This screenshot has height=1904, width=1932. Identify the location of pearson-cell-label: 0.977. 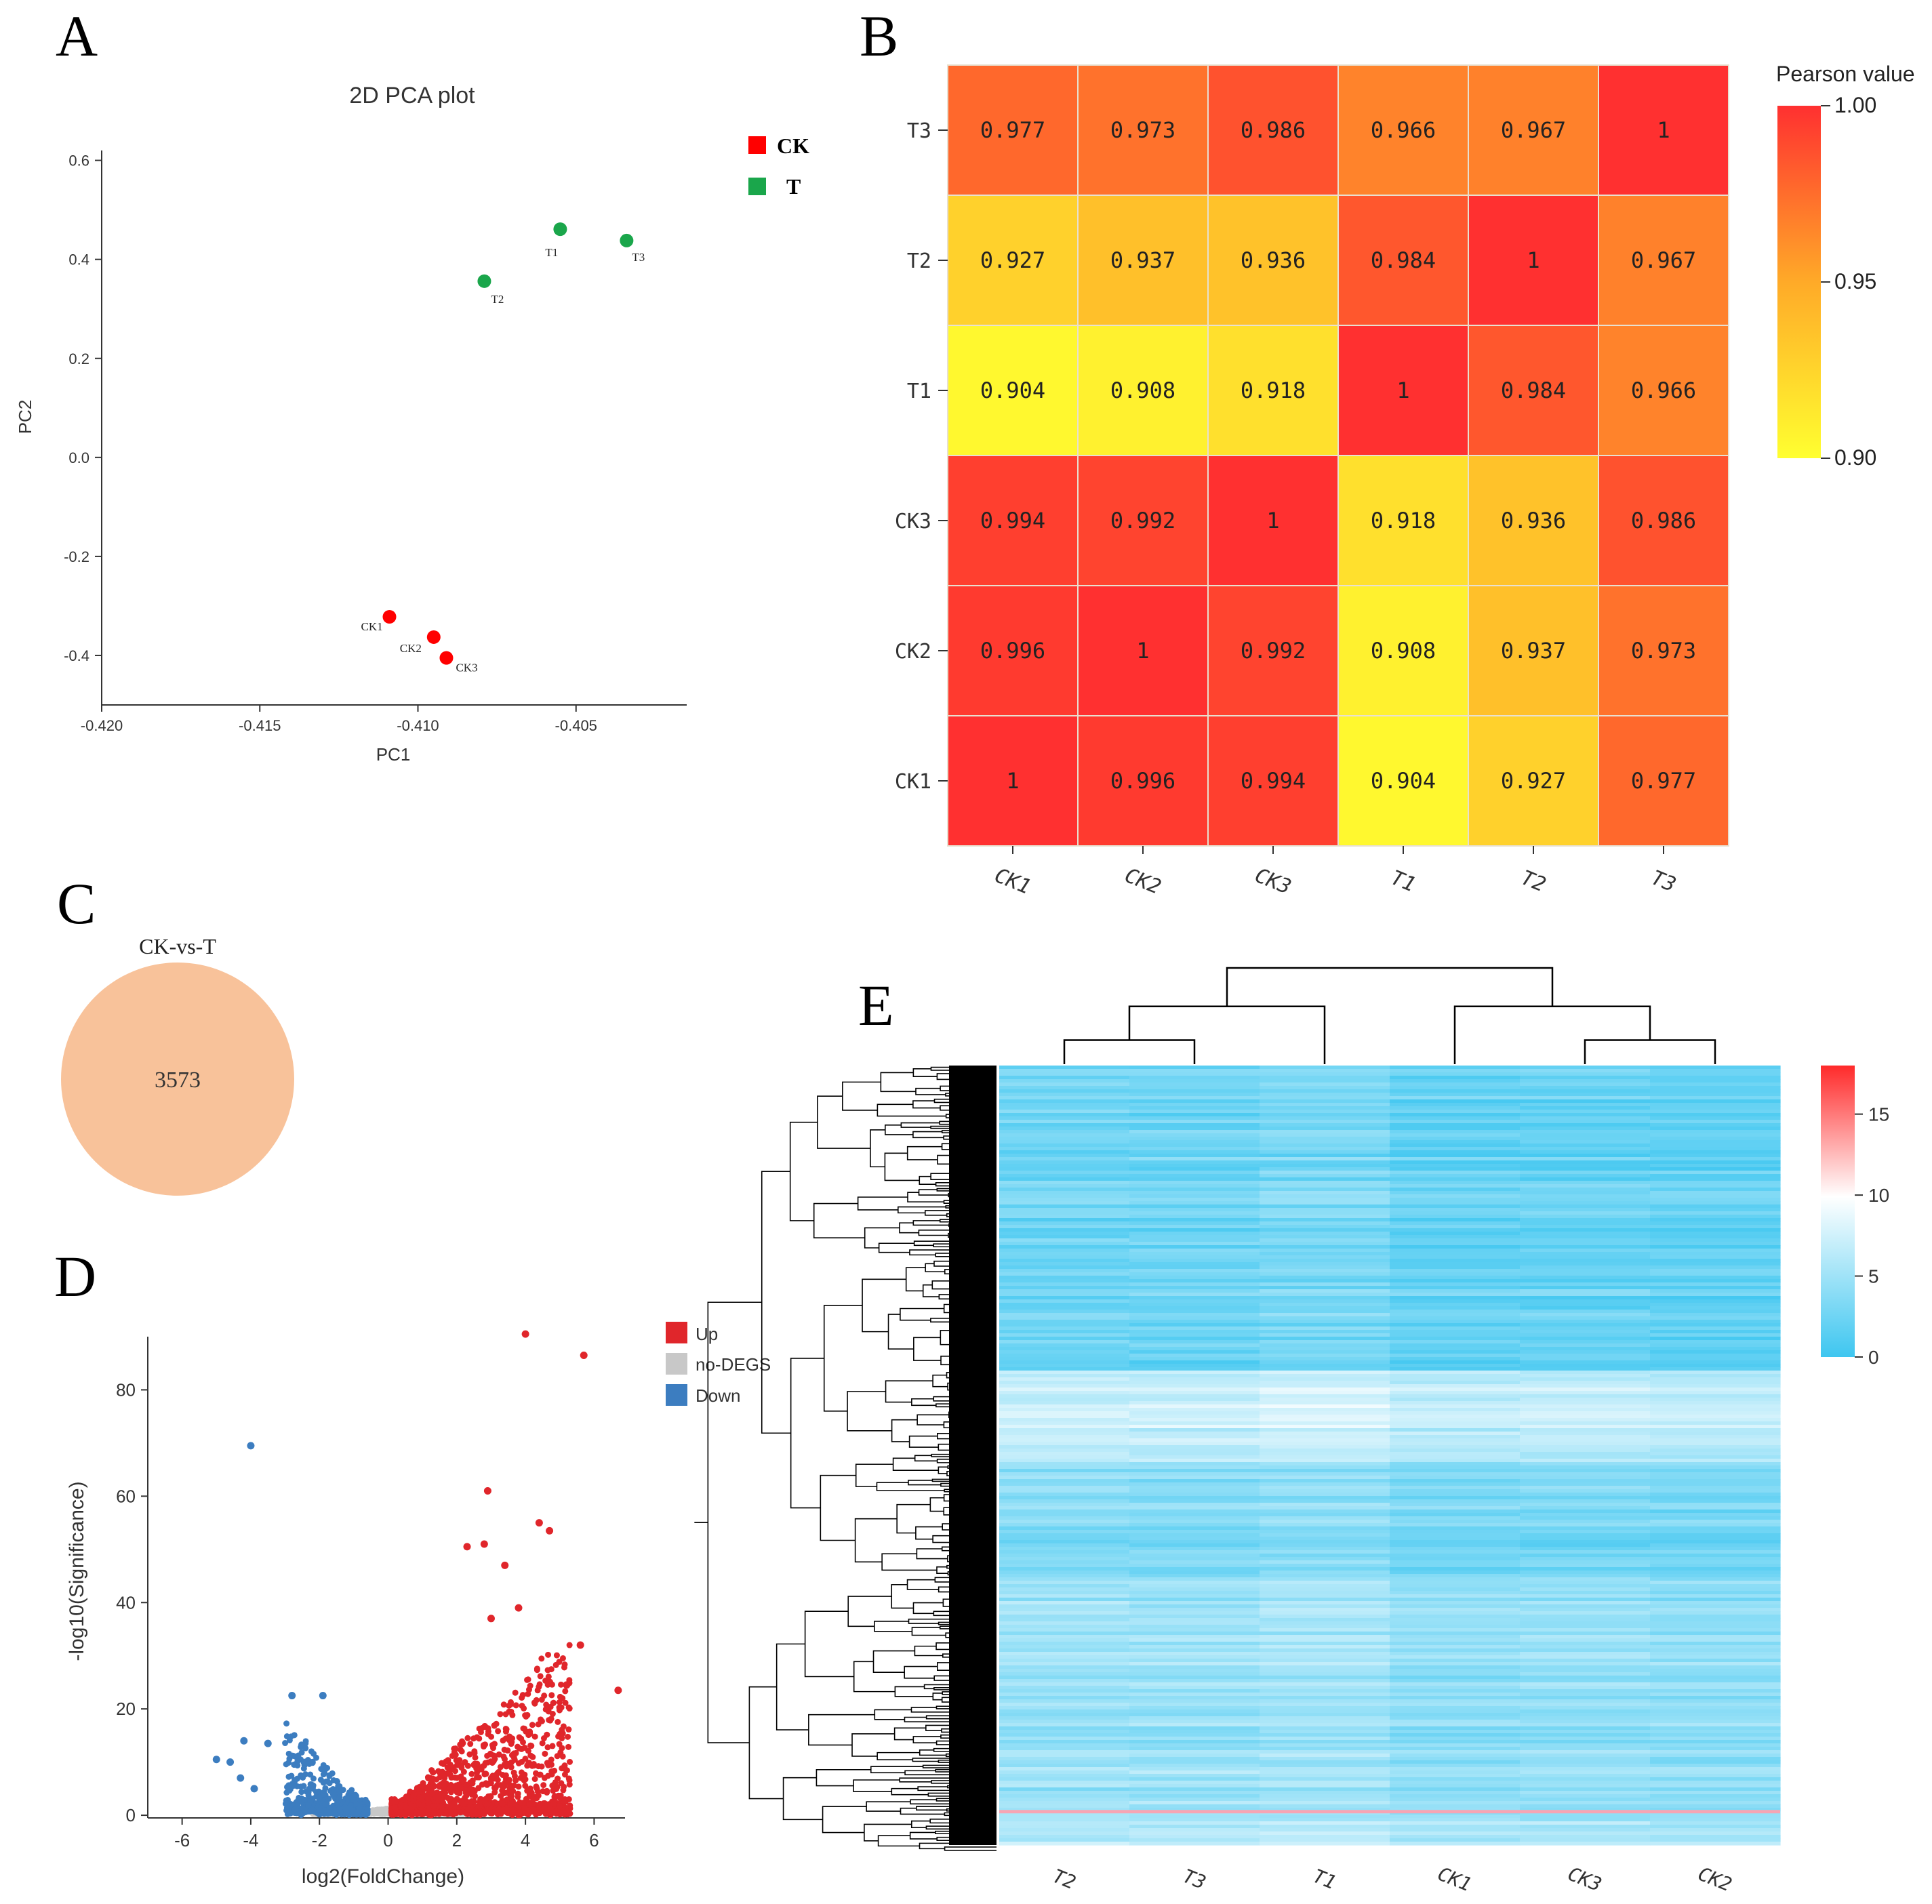
(1012, 130).